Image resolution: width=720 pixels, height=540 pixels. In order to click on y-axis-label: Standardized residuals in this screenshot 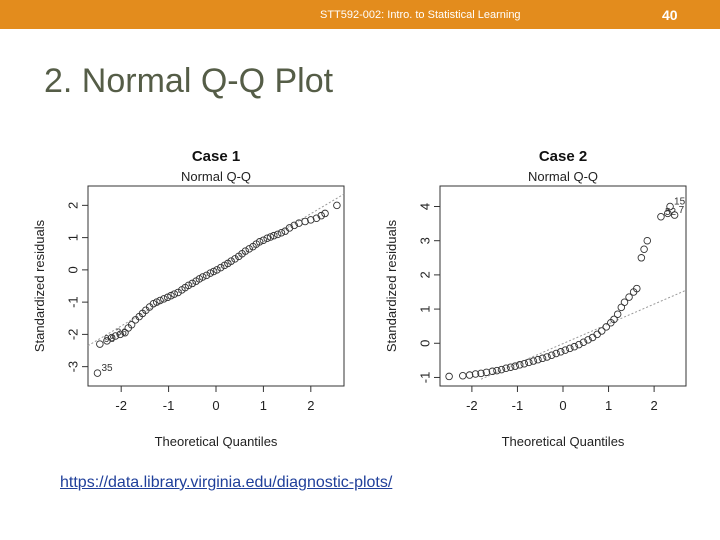, I will do `click(39, 285)`.